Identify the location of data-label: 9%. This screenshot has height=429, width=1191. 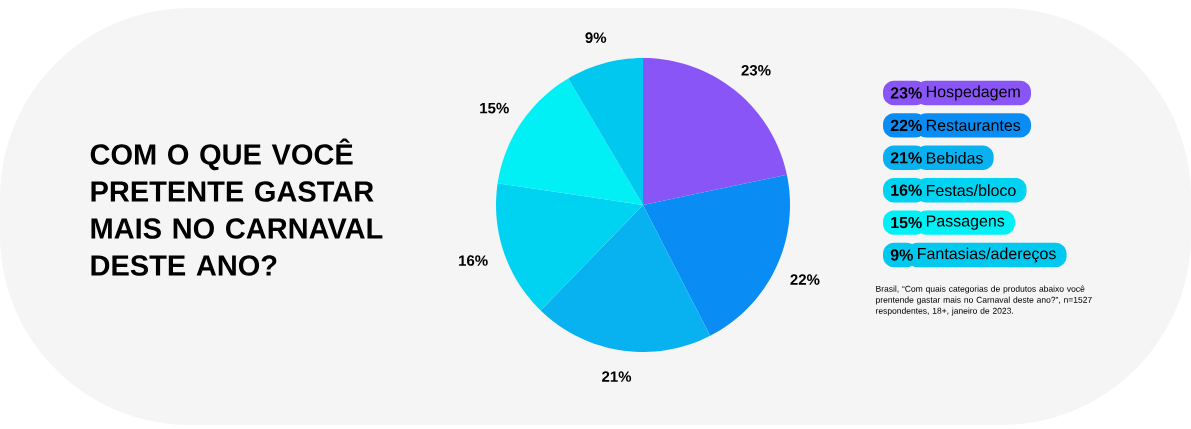
(596, 37).